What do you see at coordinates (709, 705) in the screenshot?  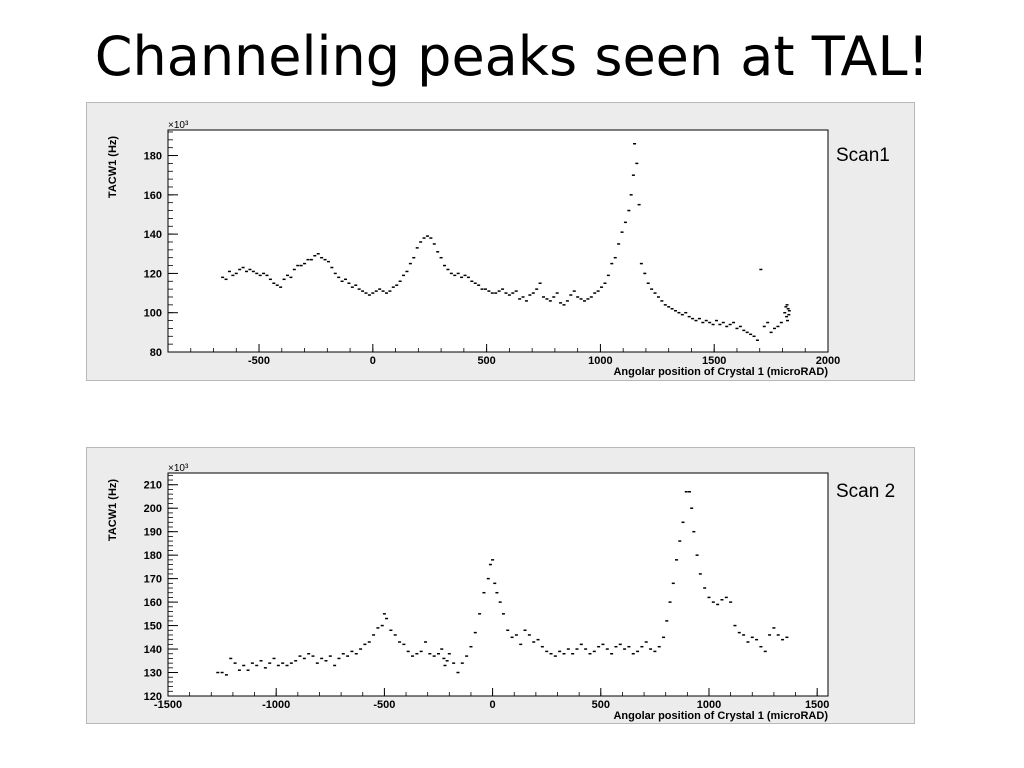 I see `x-tick-label: 1000` at bounding box center [709, 705].